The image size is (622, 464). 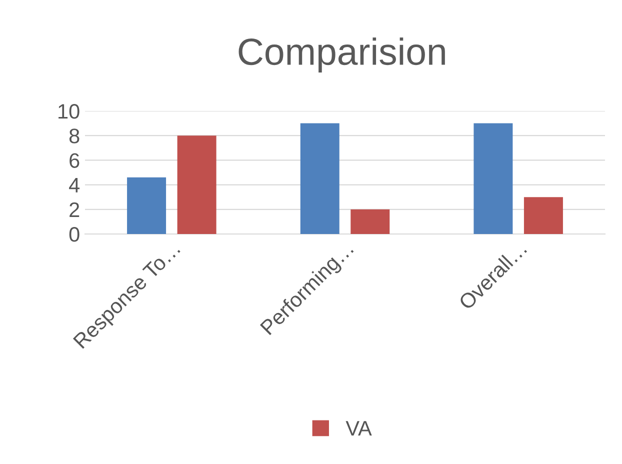 I want to click on y-tick-label: 10, so click(x=69, y=111).